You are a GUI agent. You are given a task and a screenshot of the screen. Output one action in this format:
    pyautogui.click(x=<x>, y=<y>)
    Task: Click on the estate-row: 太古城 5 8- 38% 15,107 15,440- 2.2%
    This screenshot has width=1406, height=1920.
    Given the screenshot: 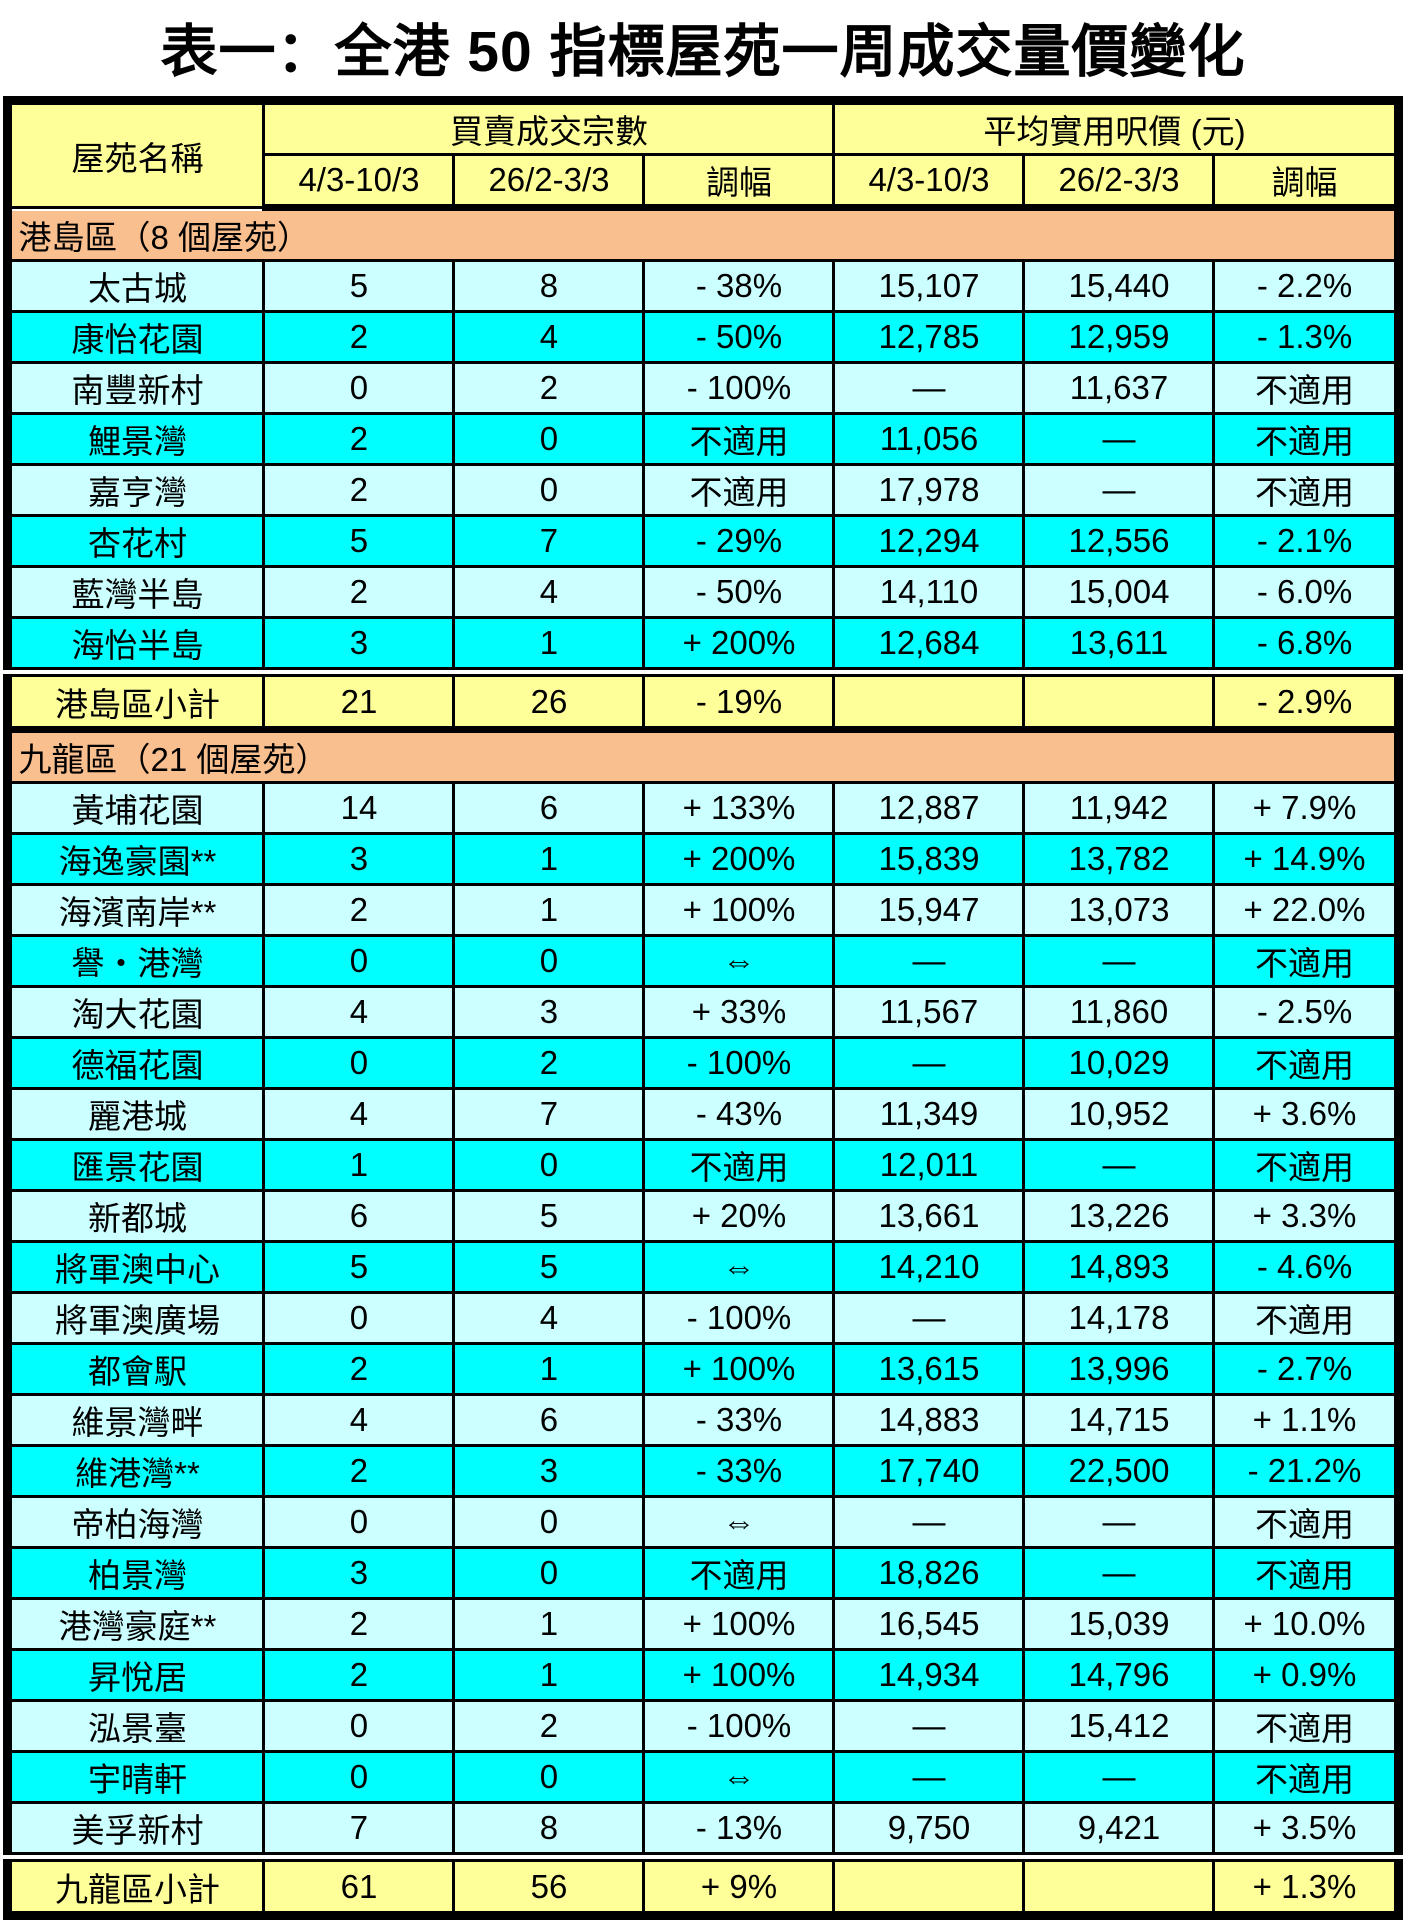 What is the action you would take?
    pyautogui.click(x=703, y=286)
    